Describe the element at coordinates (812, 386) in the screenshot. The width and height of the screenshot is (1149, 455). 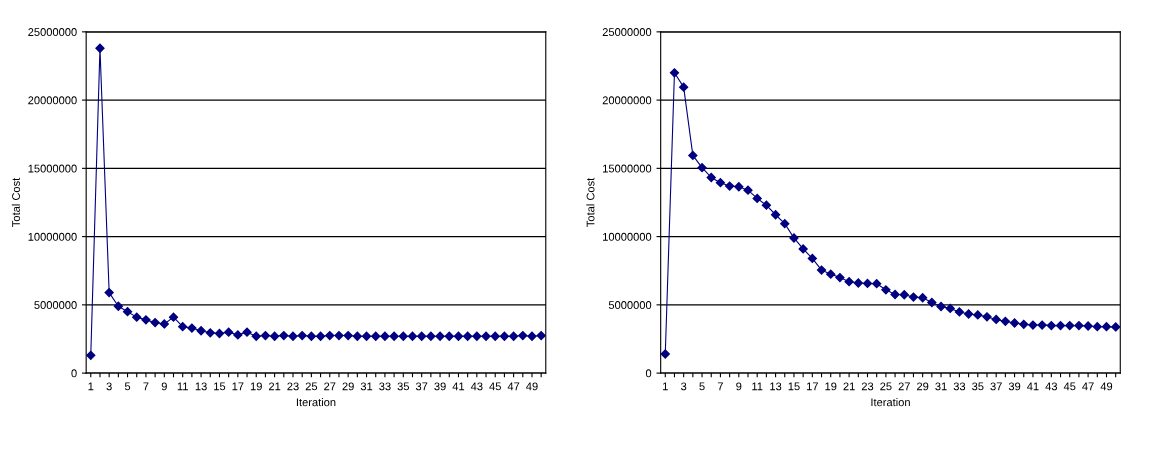
I see `x-tick-label: 17` at that location.